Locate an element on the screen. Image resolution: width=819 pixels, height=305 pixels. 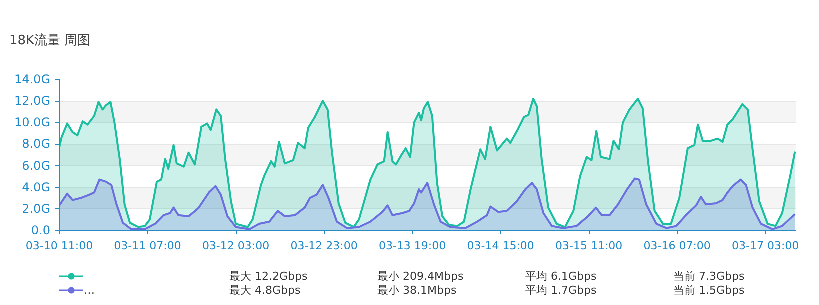
text: 最小 38.1Mbps is located at coordinates (417, 290).